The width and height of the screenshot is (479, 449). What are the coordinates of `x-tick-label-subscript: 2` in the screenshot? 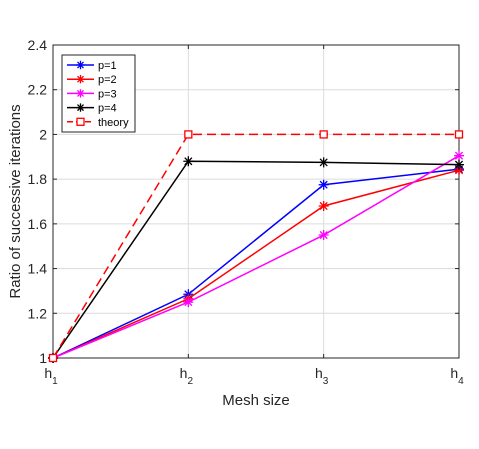 It's located at (190, 381).